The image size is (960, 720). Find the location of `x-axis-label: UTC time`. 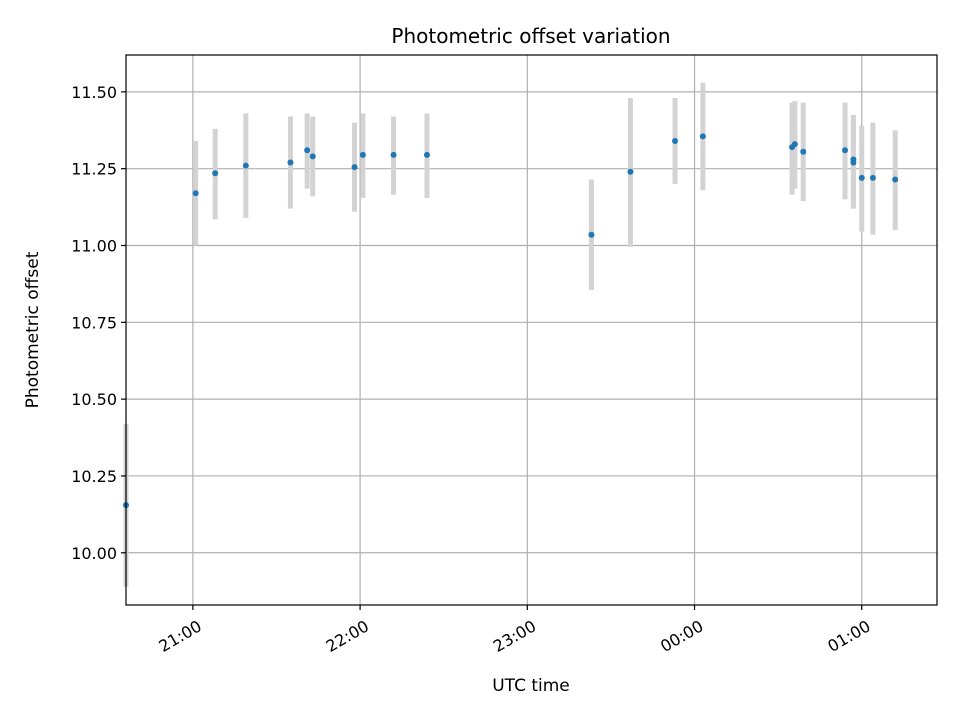

x-axis-label: UTC time is located at coordinates (531, 686).